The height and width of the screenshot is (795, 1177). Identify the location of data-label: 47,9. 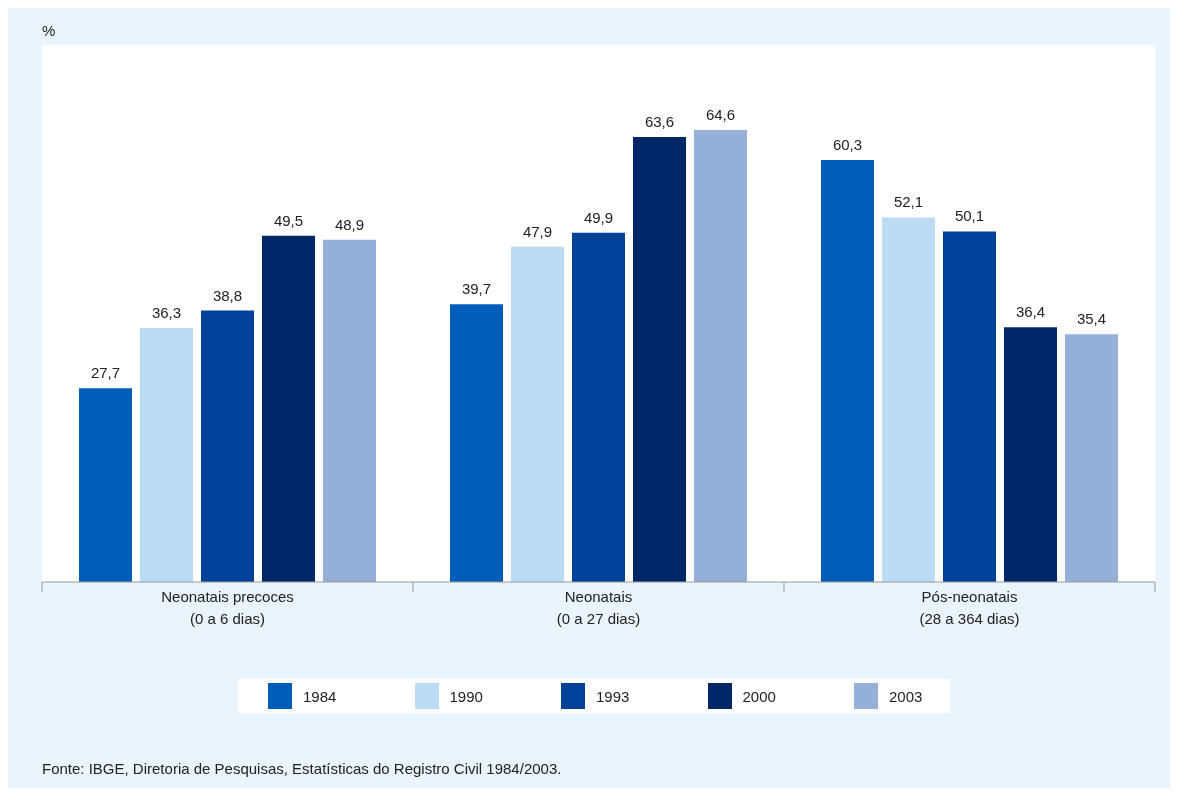
(537, 231).